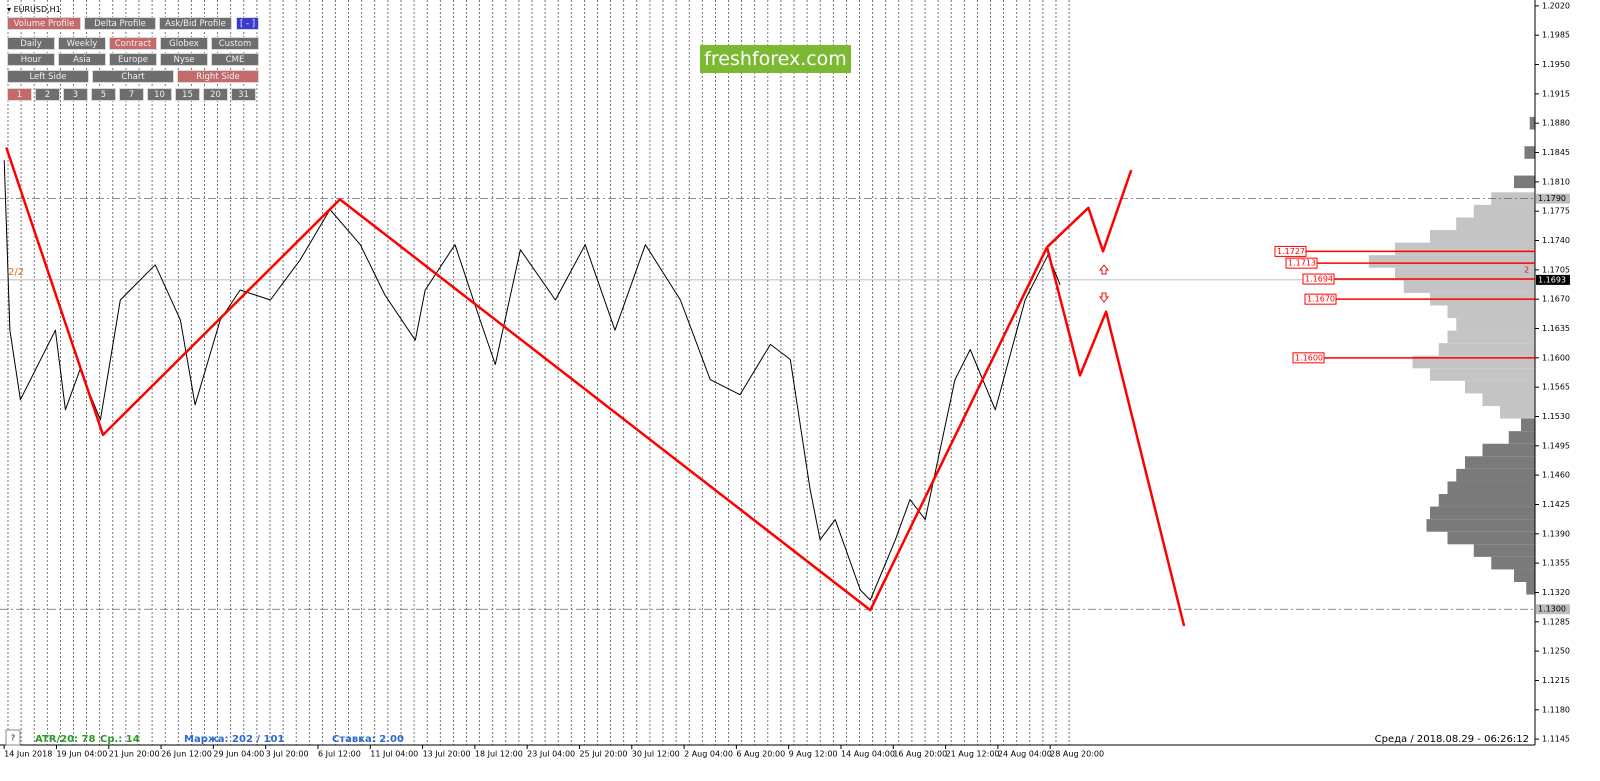 Image resolution: width=1600 pixels, height=781 pixels. What do you see at coordinates (1556, 563) in the screenshot?
I see `y-tick-label: 1.1355` at bounding box center [1556, 563].